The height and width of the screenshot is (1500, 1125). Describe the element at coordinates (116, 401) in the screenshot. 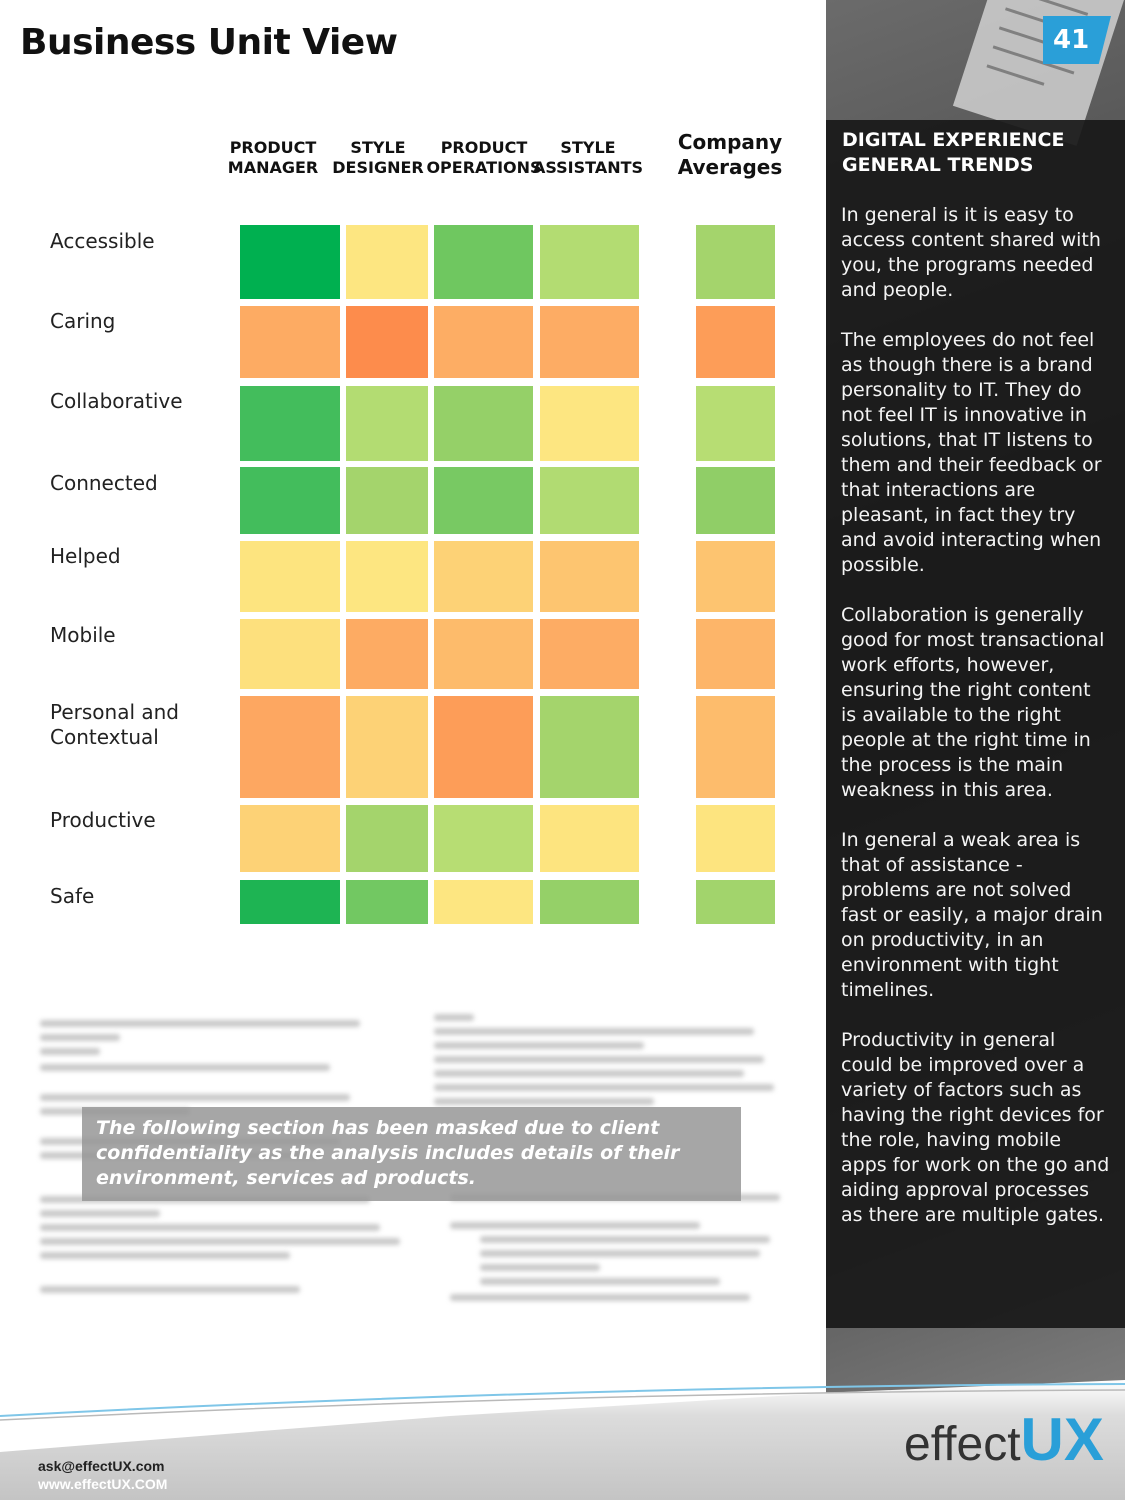

I see `row-label-line: Collaborative` at that location.